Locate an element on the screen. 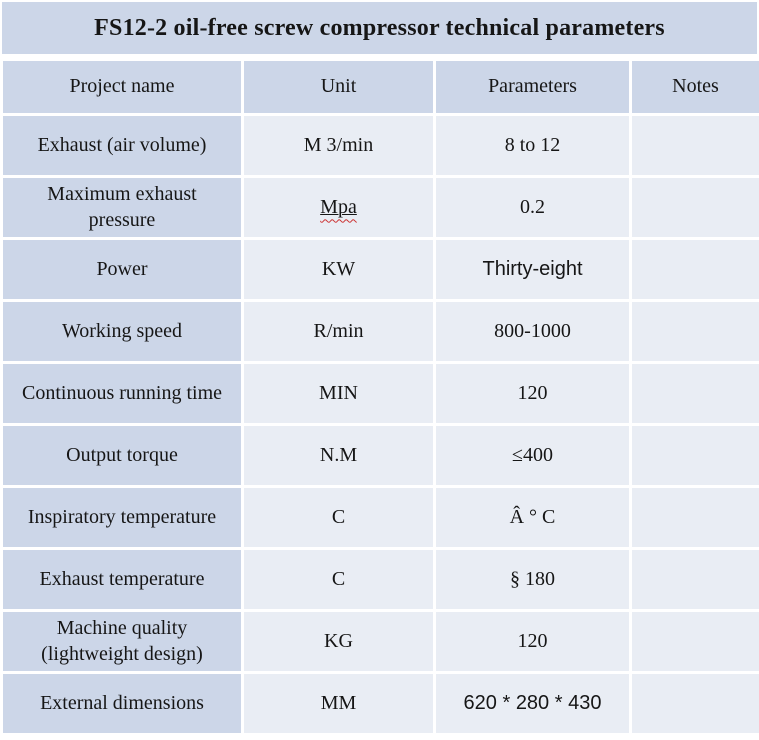 The image size is (759, 740). unit-text: MIN is located at coordinates (338, 392).